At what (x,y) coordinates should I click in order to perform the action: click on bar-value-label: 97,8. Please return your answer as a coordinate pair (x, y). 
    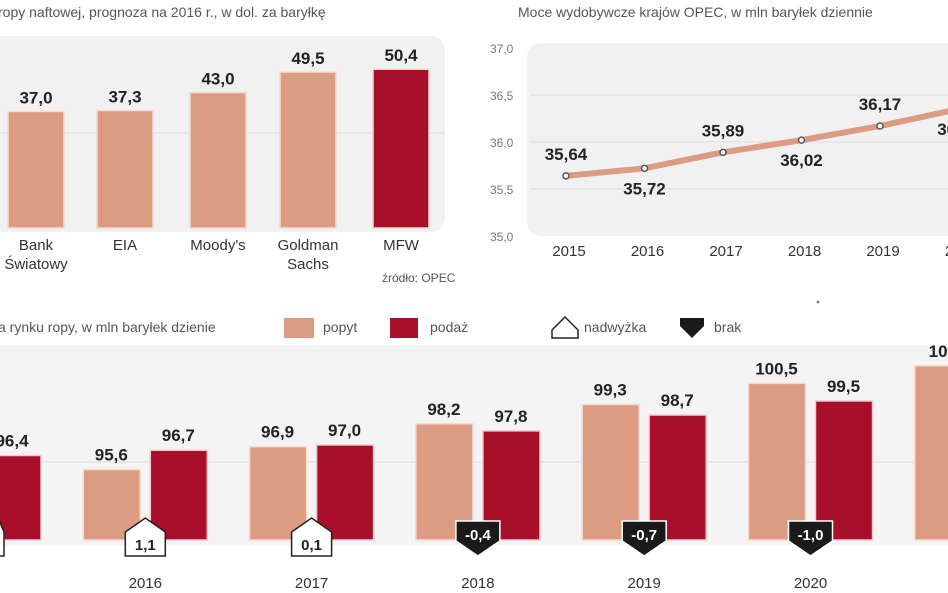
    Looking at the image, I should click on (510, 416).